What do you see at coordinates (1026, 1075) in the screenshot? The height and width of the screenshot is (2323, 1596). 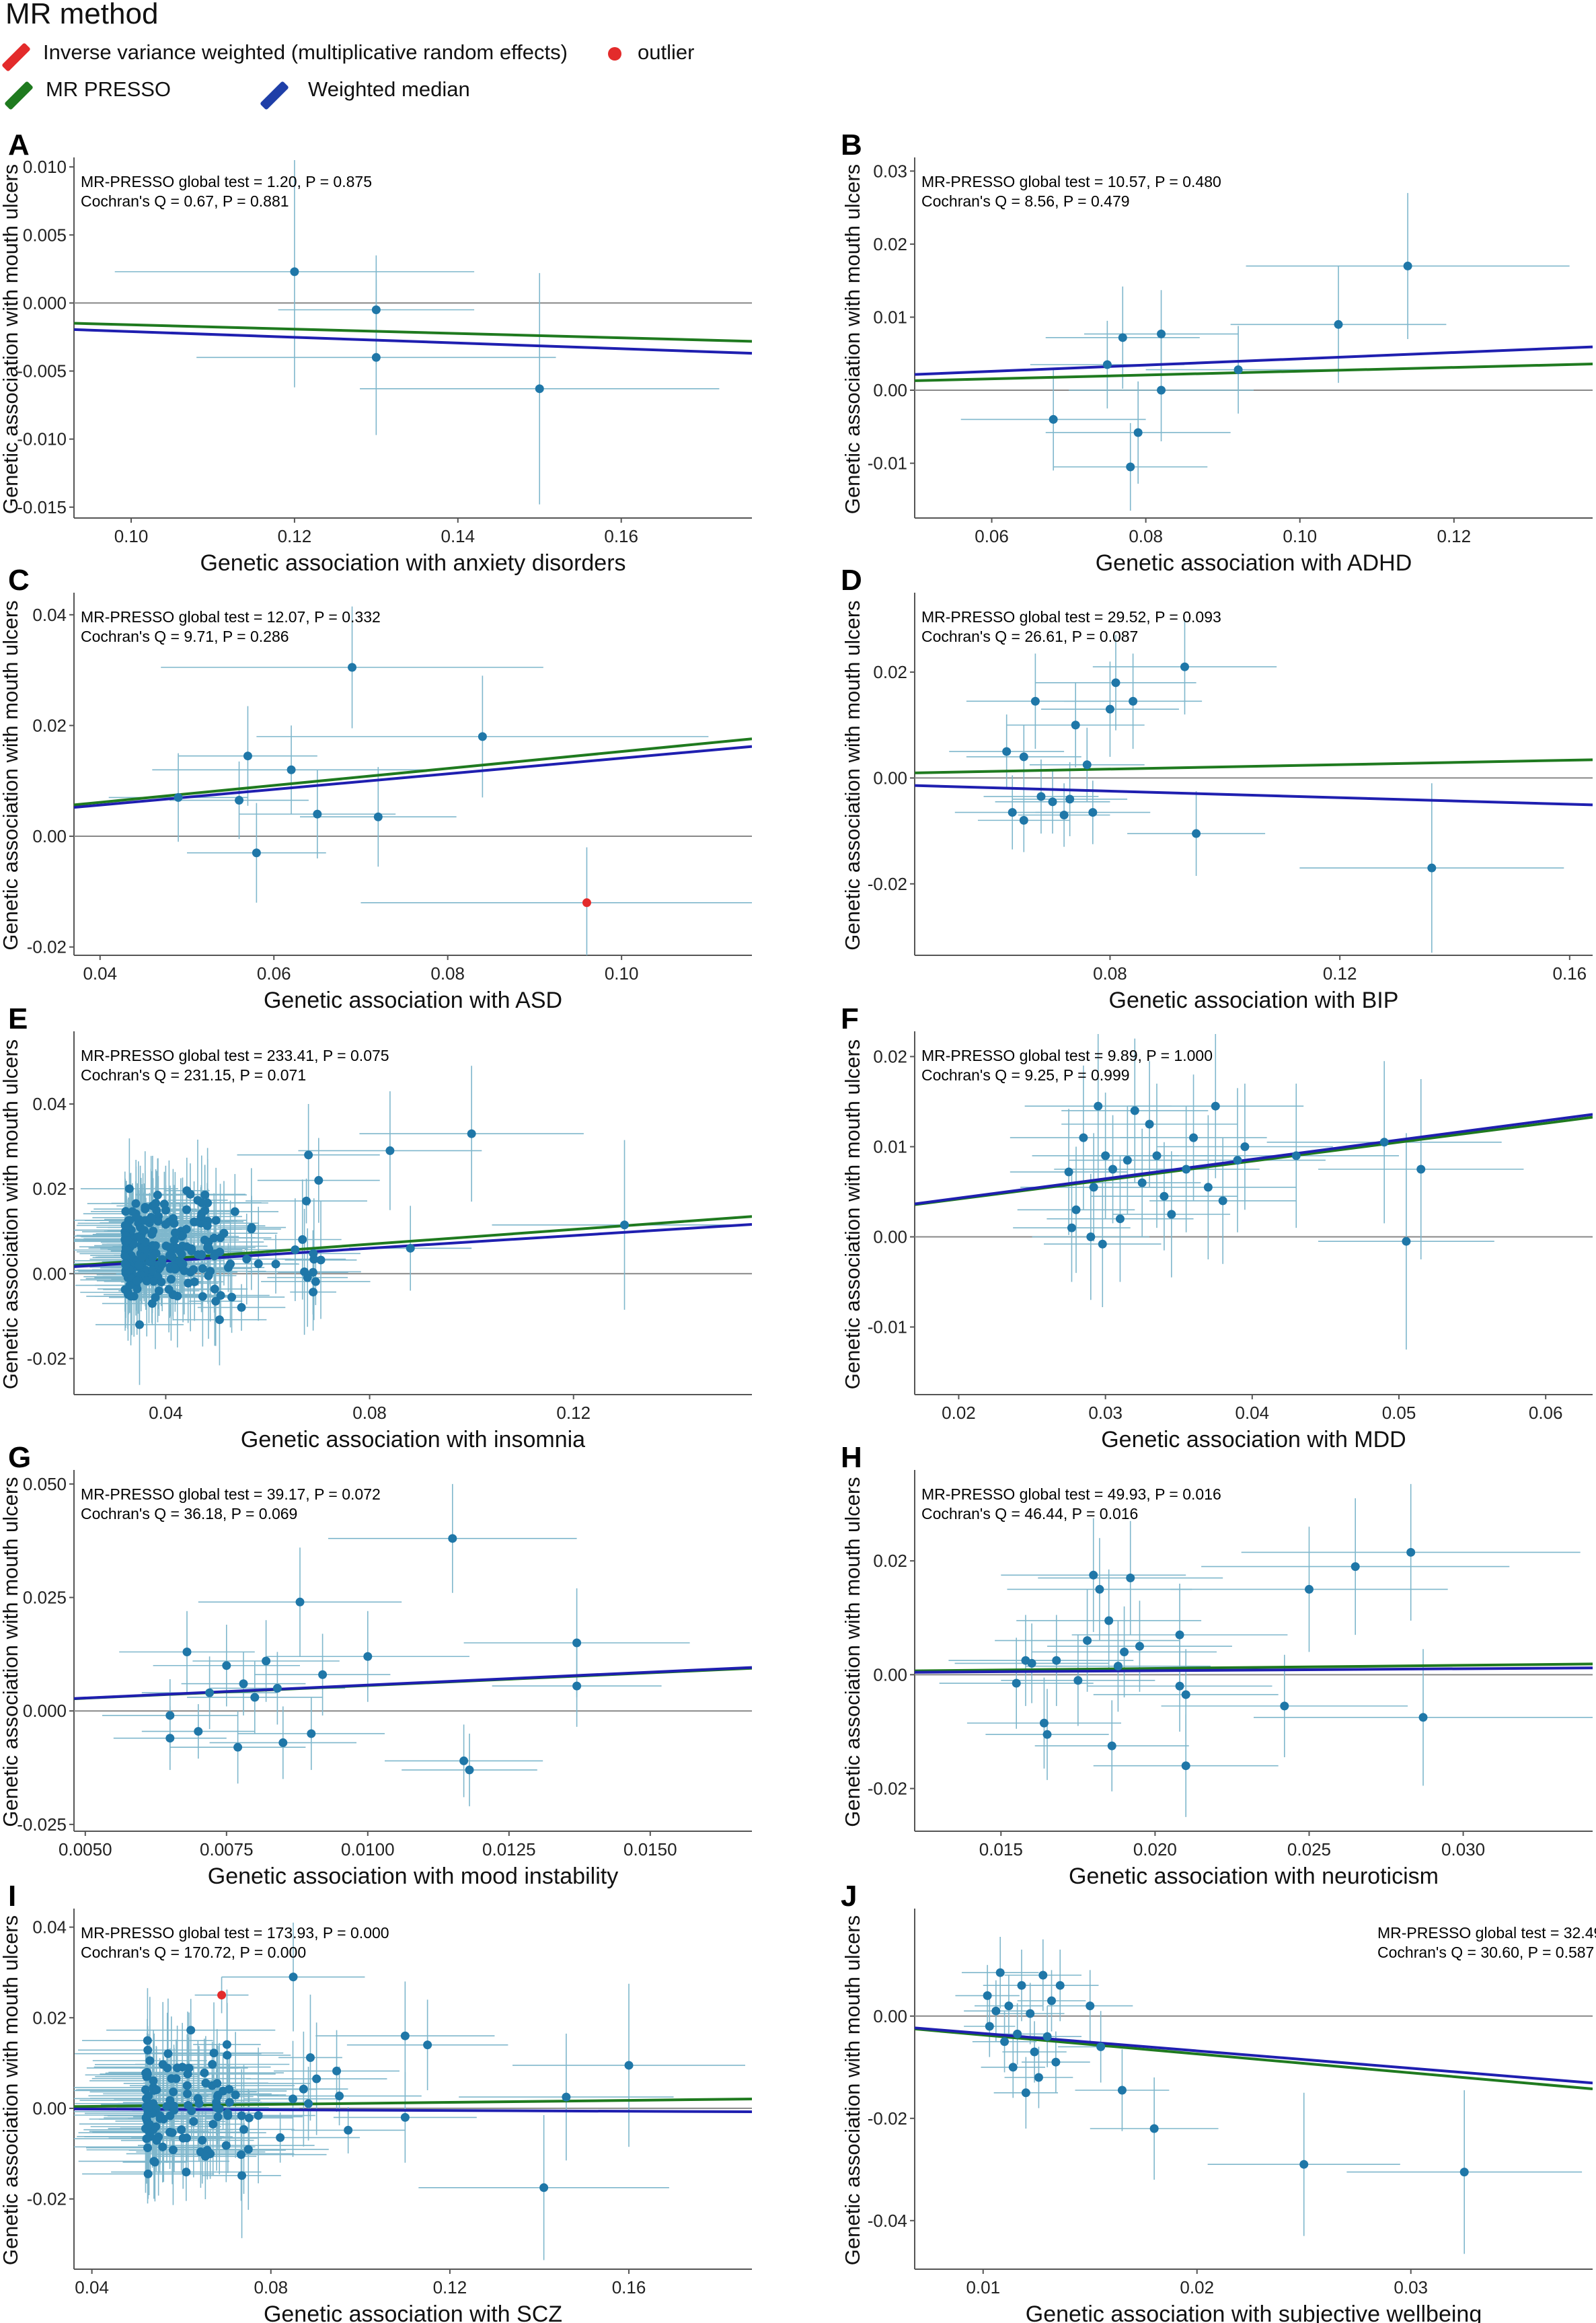 I see `annotation-text: Cochran's Q = 9.25, P = 0.999` at bounding box center [1026, 1075].